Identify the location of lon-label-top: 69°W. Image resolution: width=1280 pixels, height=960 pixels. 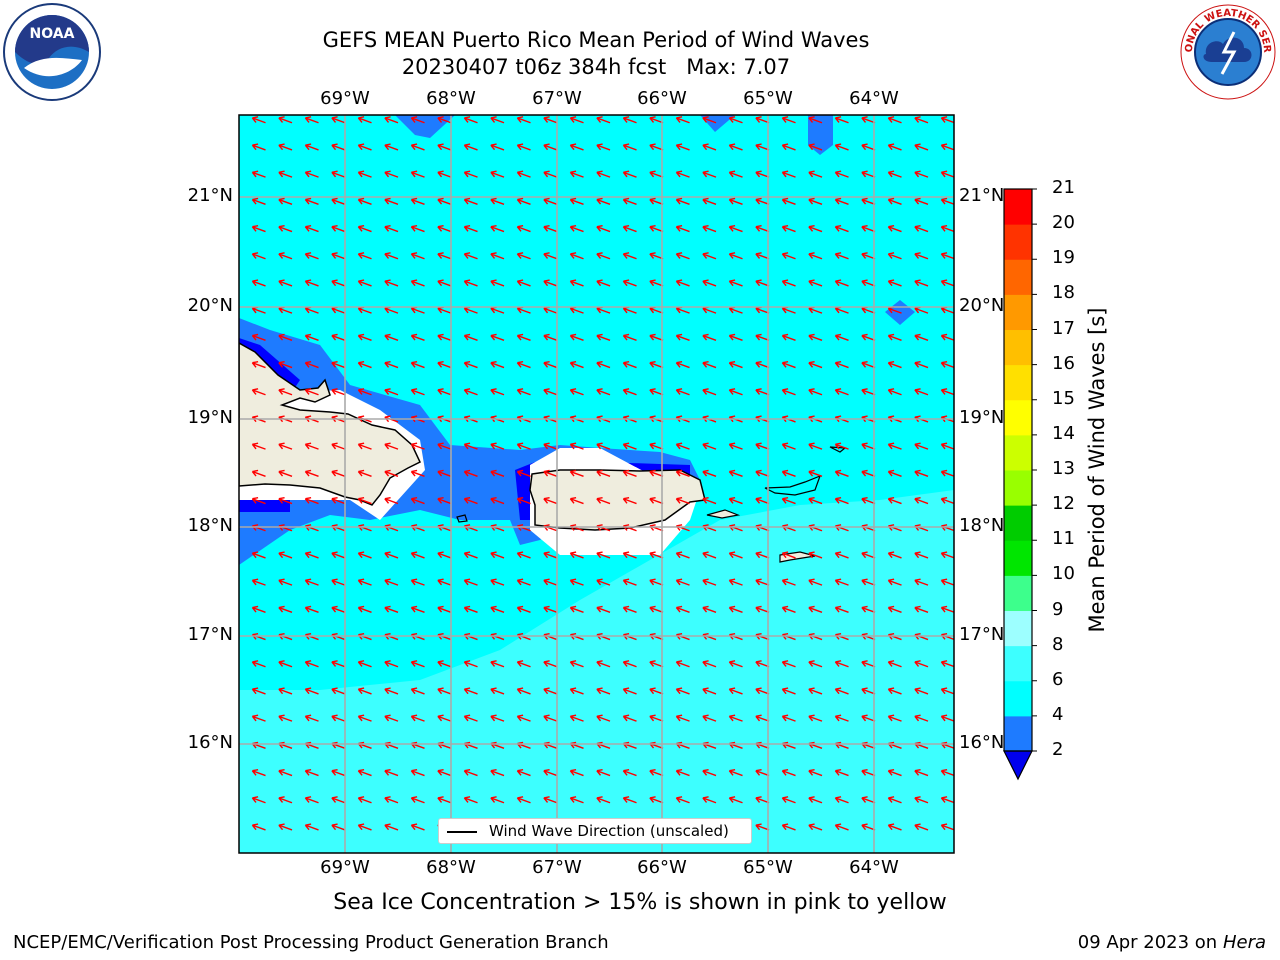
(345, 98).